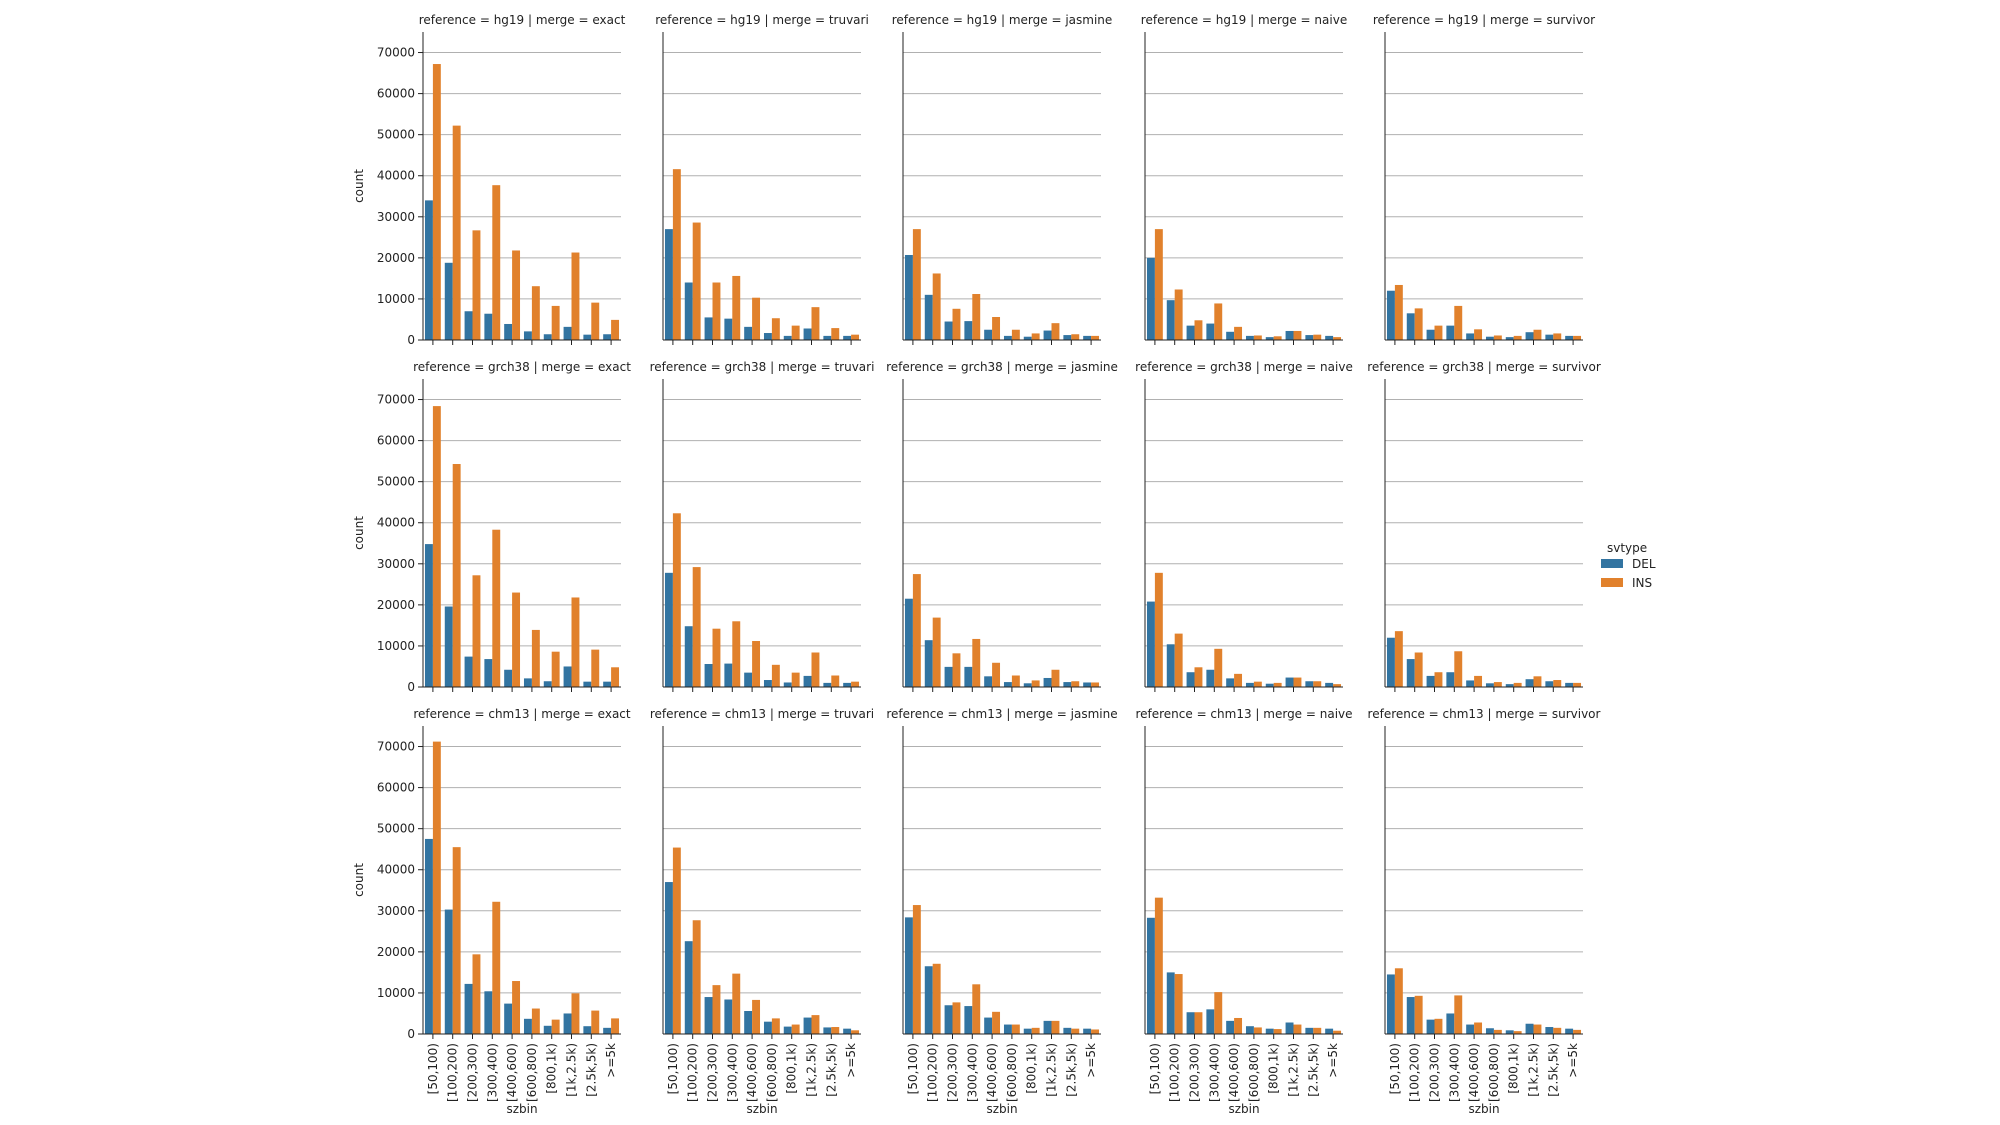  Describe the element at coordinates (1644, 564) in the screenshot. I see `legend-label-del: DEL` at that location.